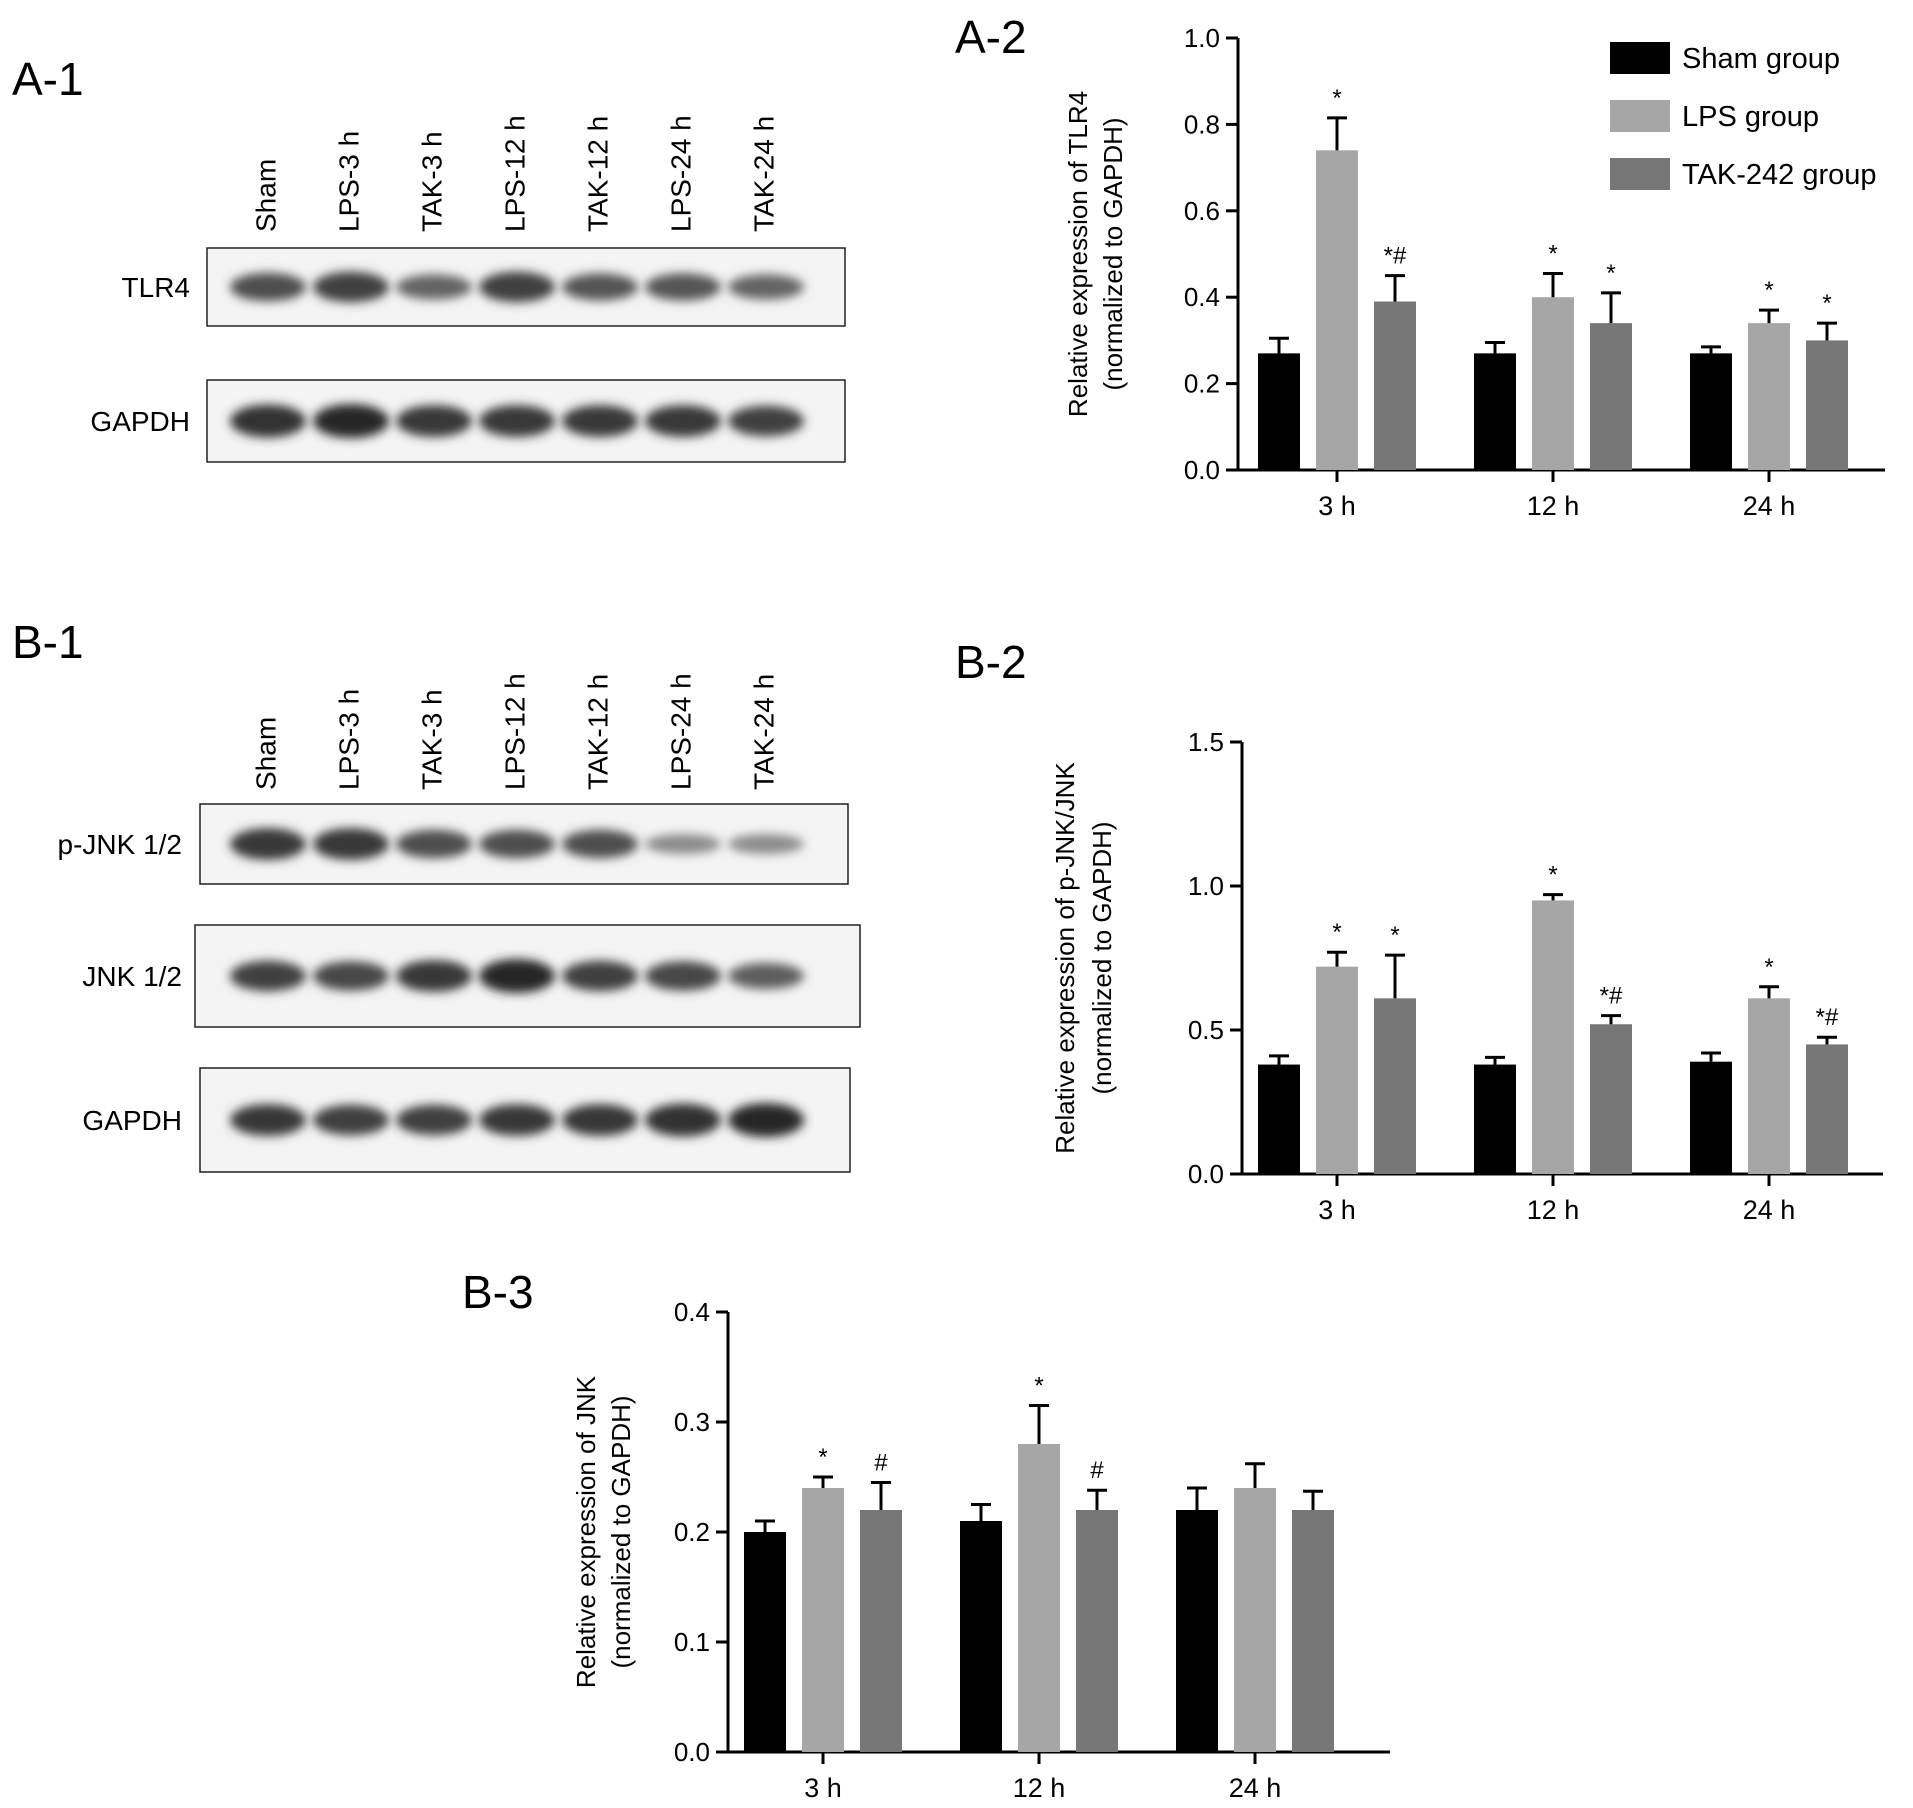  Describe the element at coordinates (120, 844) in the screenshot. I see `blot-row-label: p-JNK 1/2` at that location.